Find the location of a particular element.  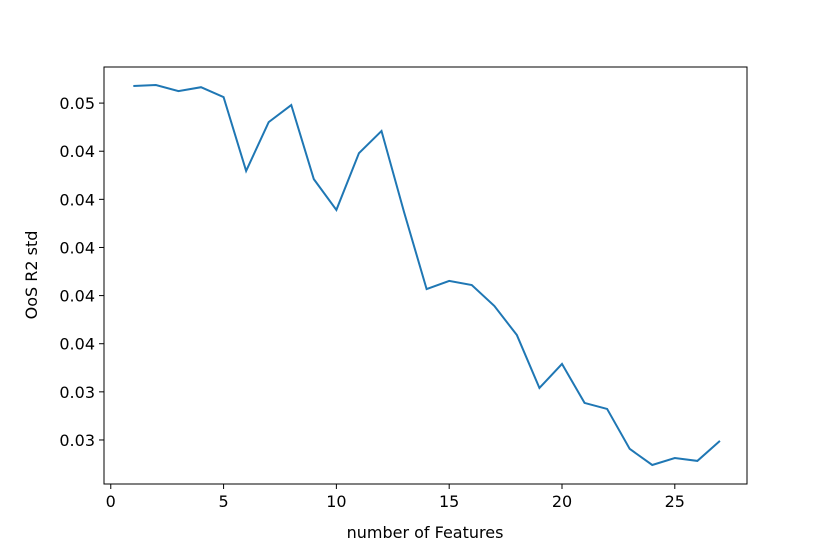

x-tick-label: 25 is located at coordinates (675, 501).